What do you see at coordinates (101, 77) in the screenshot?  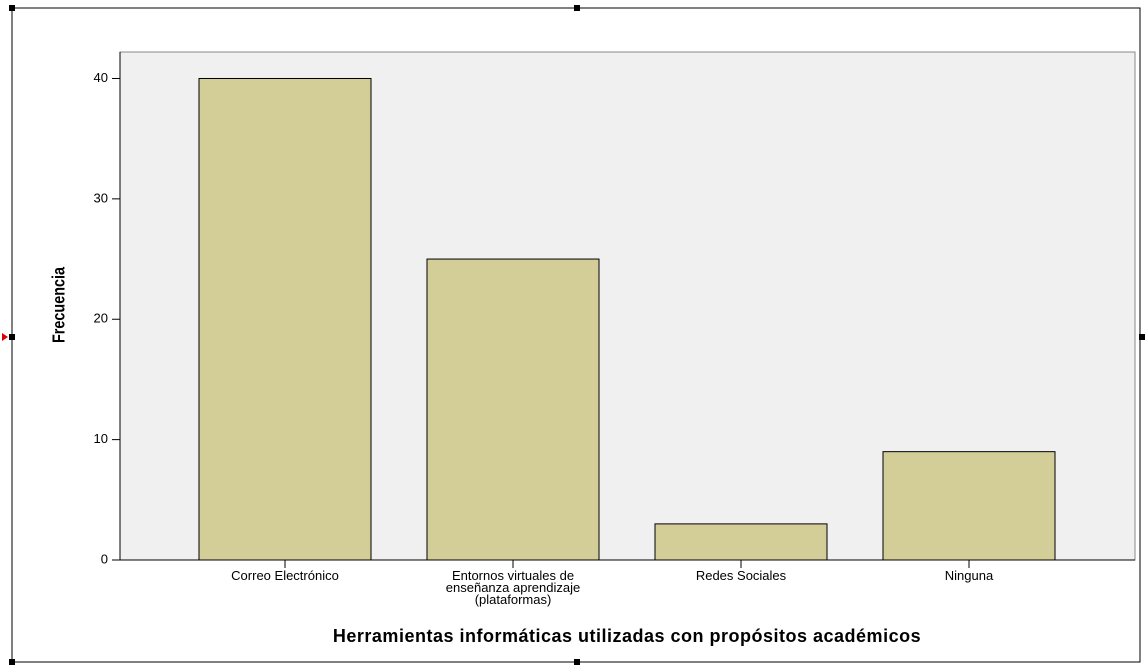 I see `y-tick-label: 40` at bounding box center [101, 77].